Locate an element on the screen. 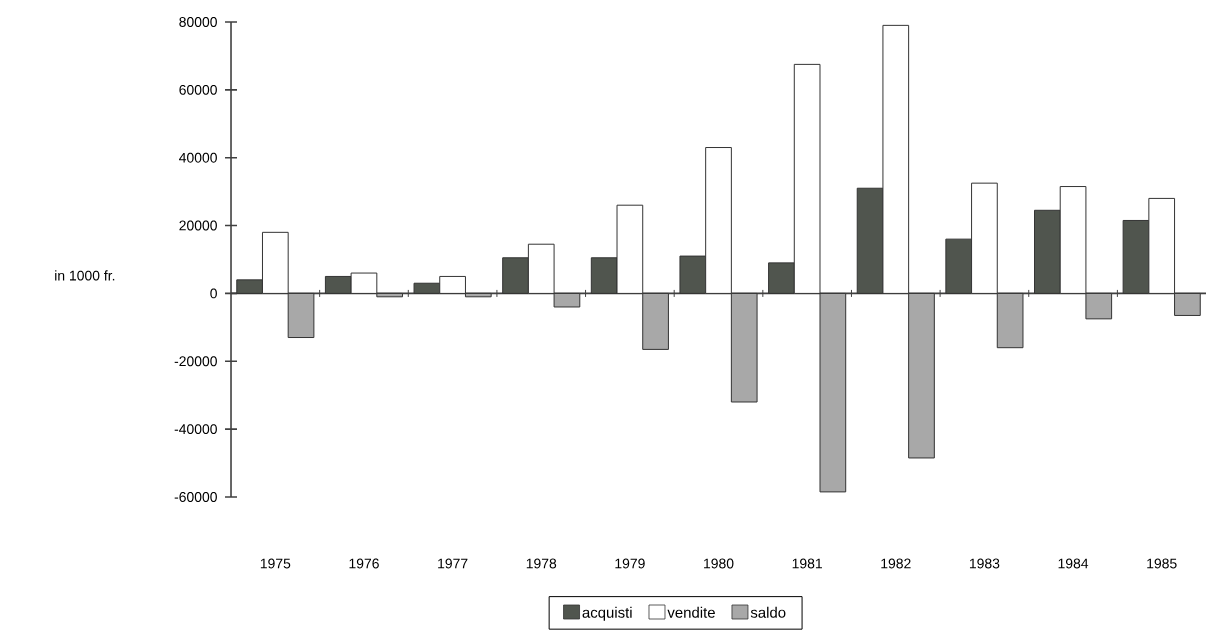  y-tick-label: 0 is located at coordinates (213, 293).